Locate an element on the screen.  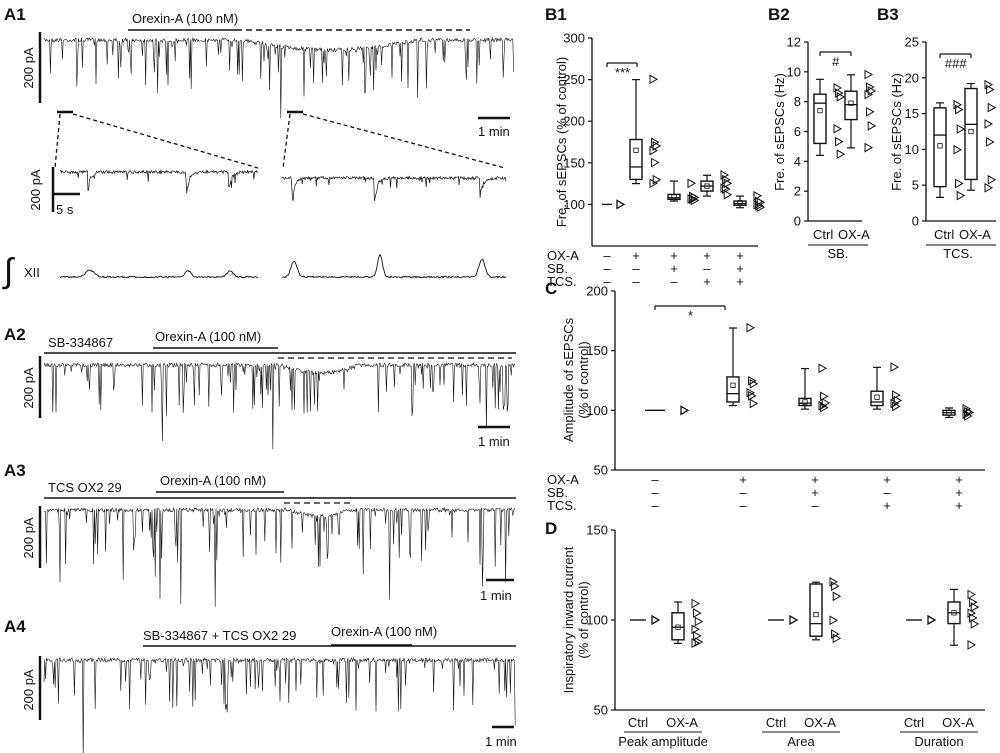
panel-label-a2: A2 is located at coordinates (15, 334).